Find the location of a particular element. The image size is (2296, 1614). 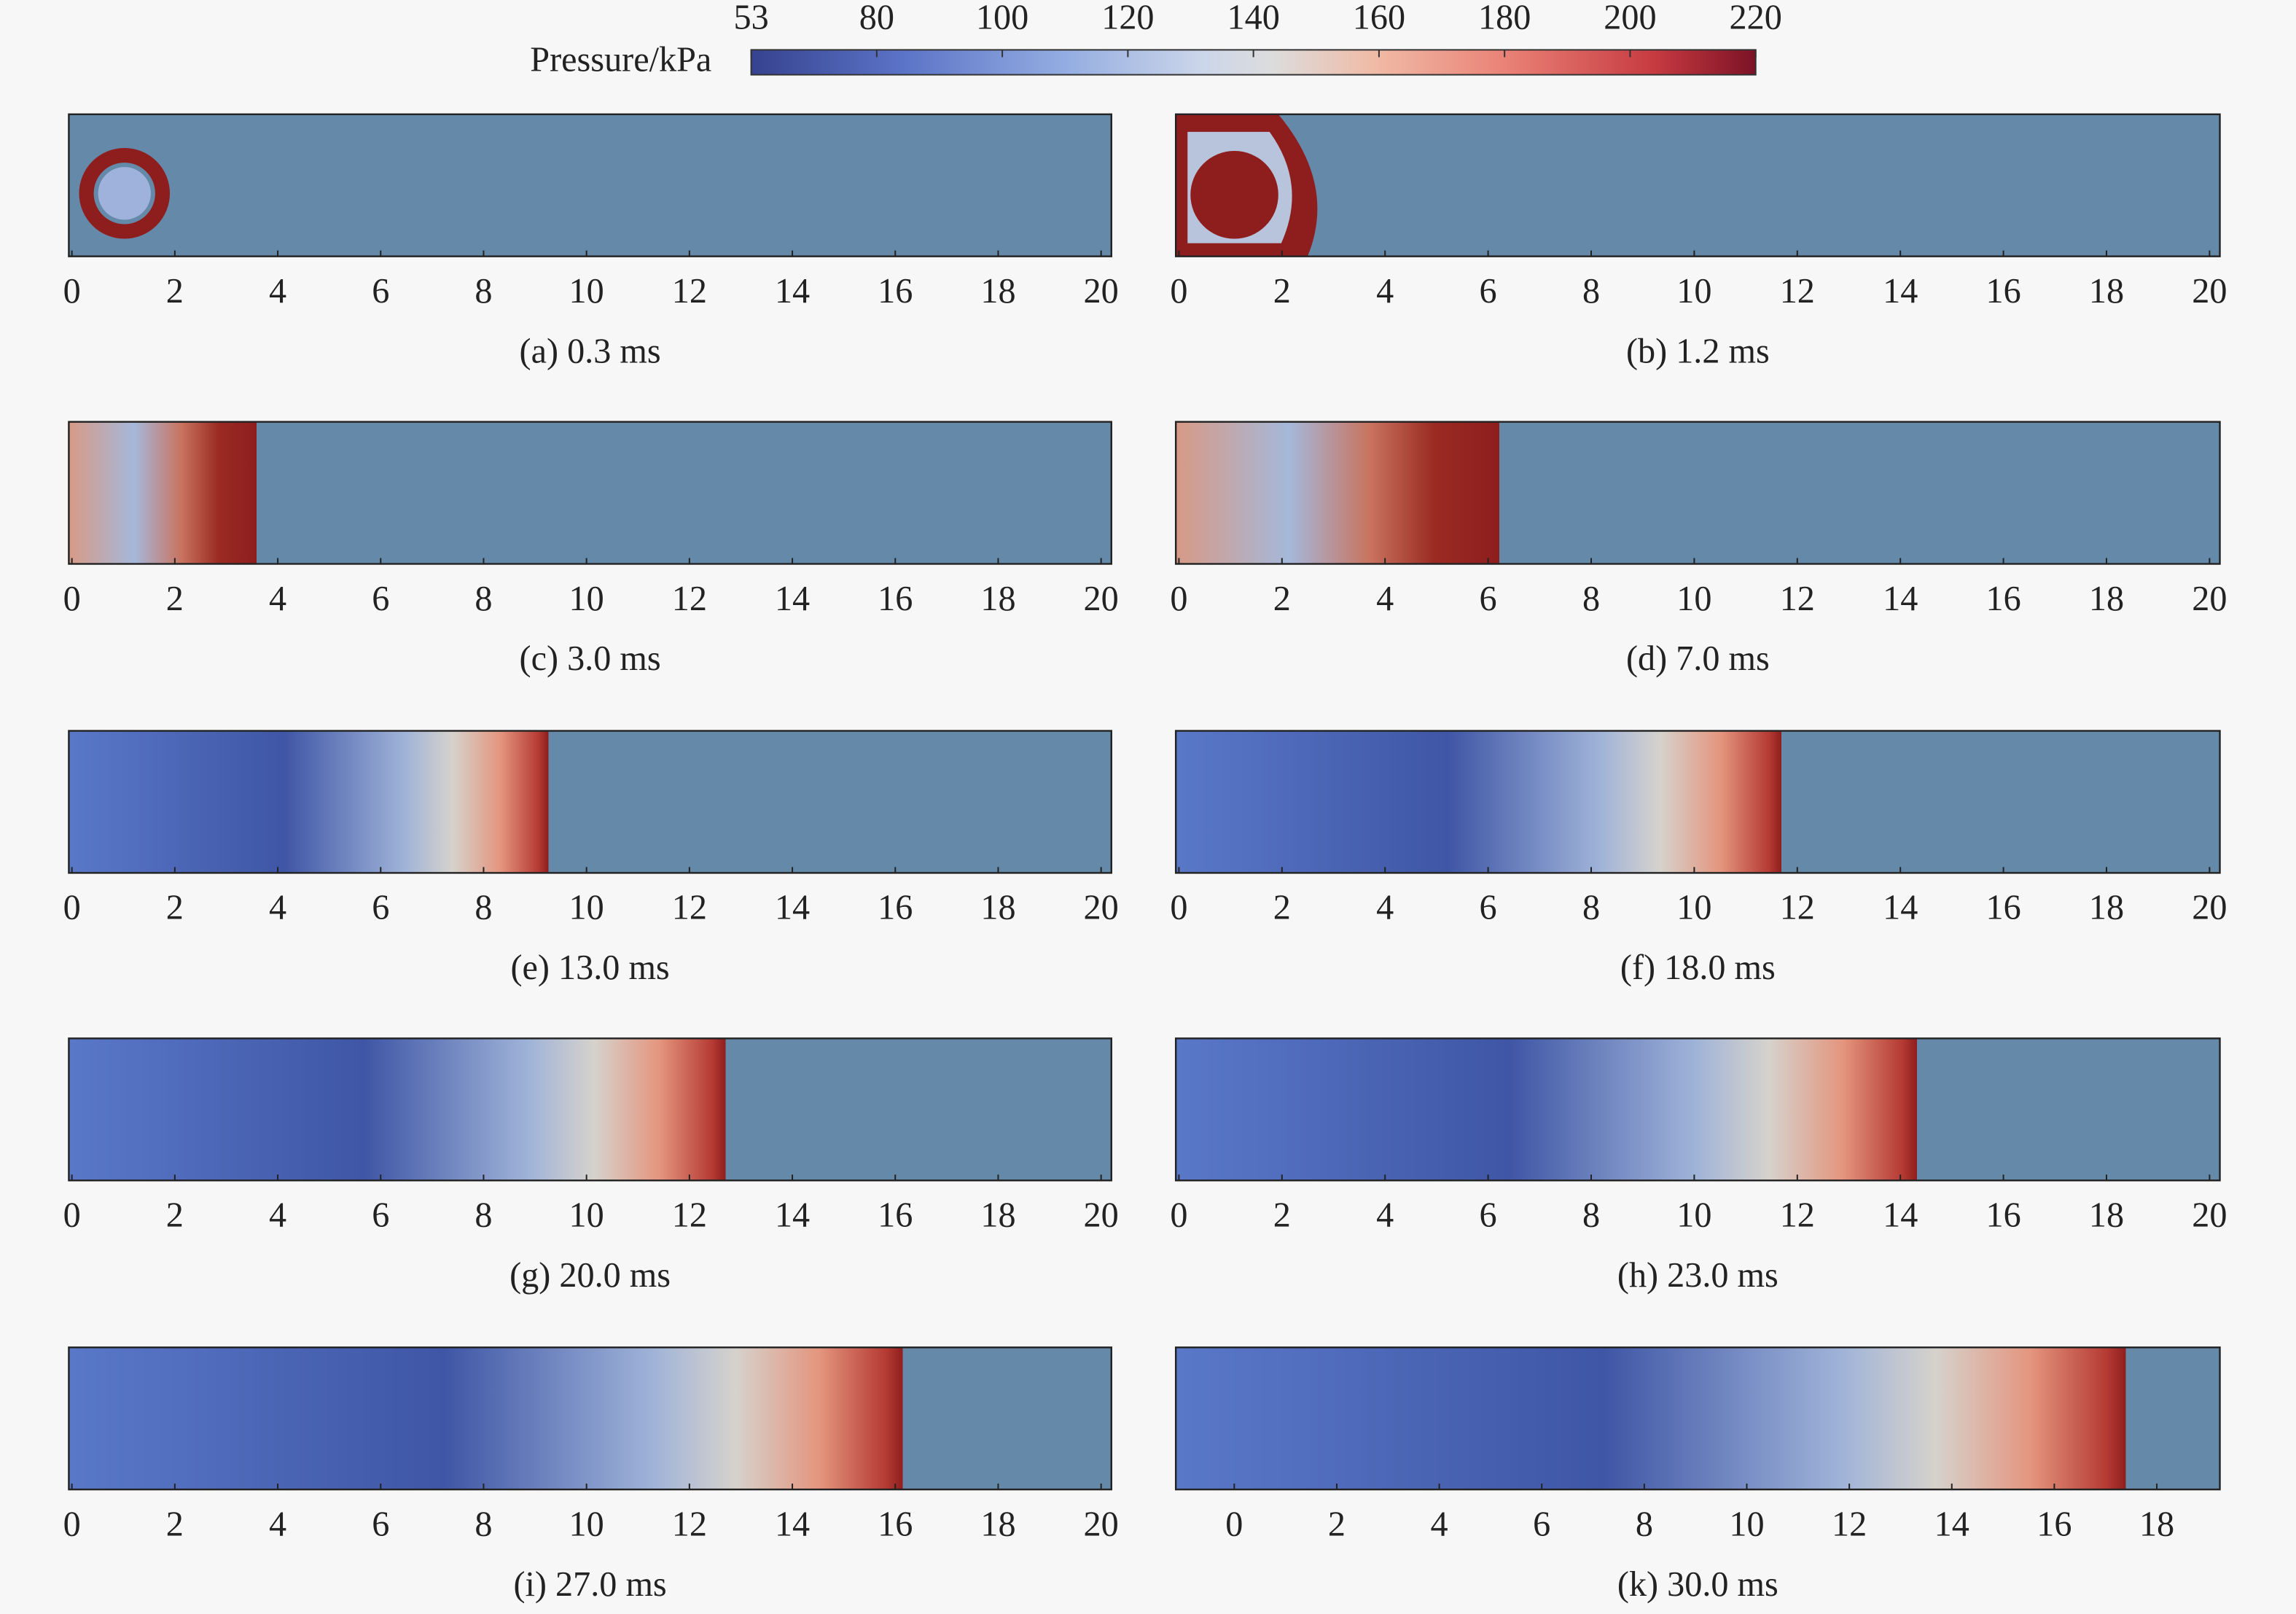

panel: 0 2 4 6 8 10 12 14 16 18 20 (i) 27.0 ms is located at coordinates (591, 1475).